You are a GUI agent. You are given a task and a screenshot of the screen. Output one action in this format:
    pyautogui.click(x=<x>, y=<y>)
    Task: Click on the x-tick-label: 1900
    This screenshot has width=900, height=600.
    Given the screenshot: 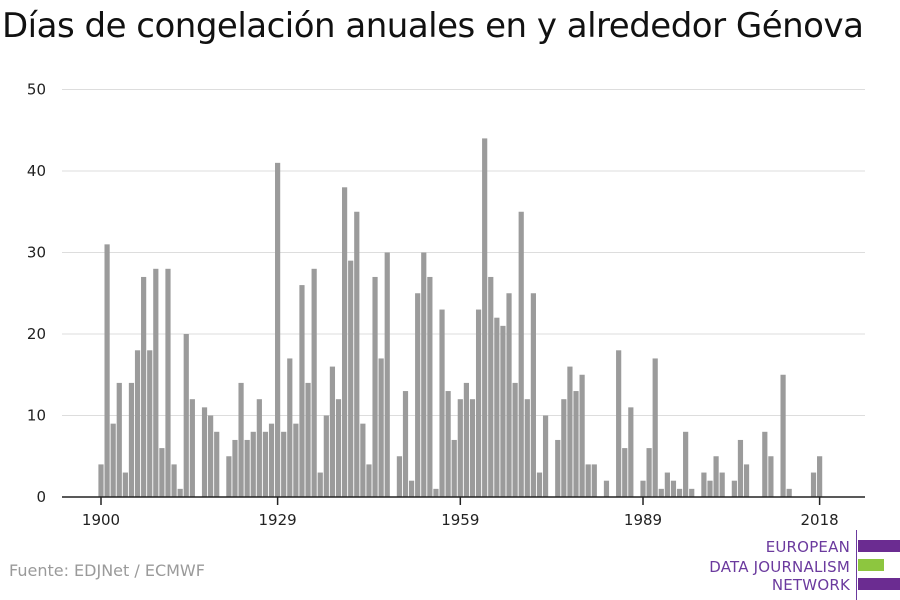 What is the action you would take?
    pyautogui.click(x=101, y=520)
    